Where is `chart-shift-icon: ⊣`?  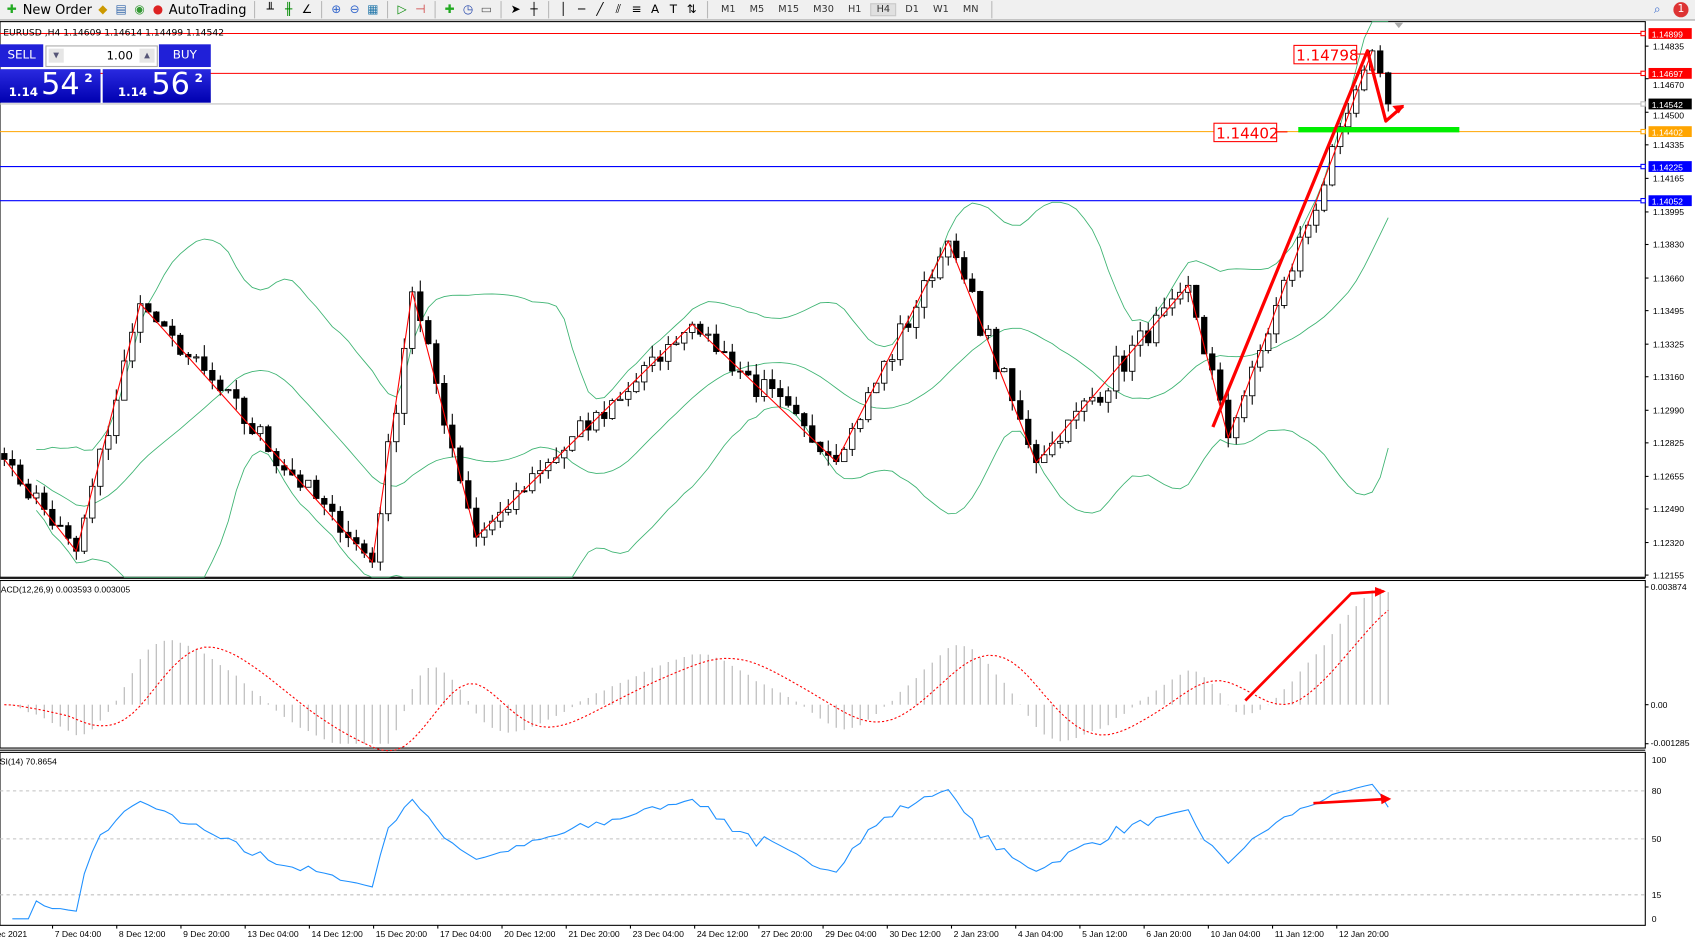
chart-shift-icon: ⊣ is located at coordinates (420, 9).